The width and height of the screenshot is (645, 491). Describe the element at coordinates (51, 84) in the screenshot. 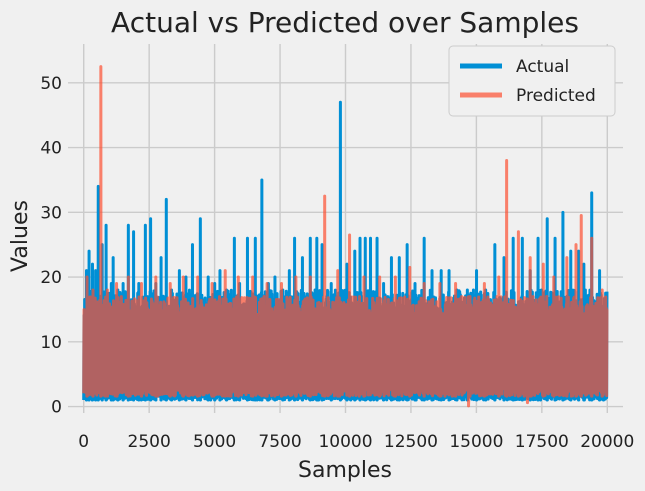

I see `y-tick-label: 50` at that location.